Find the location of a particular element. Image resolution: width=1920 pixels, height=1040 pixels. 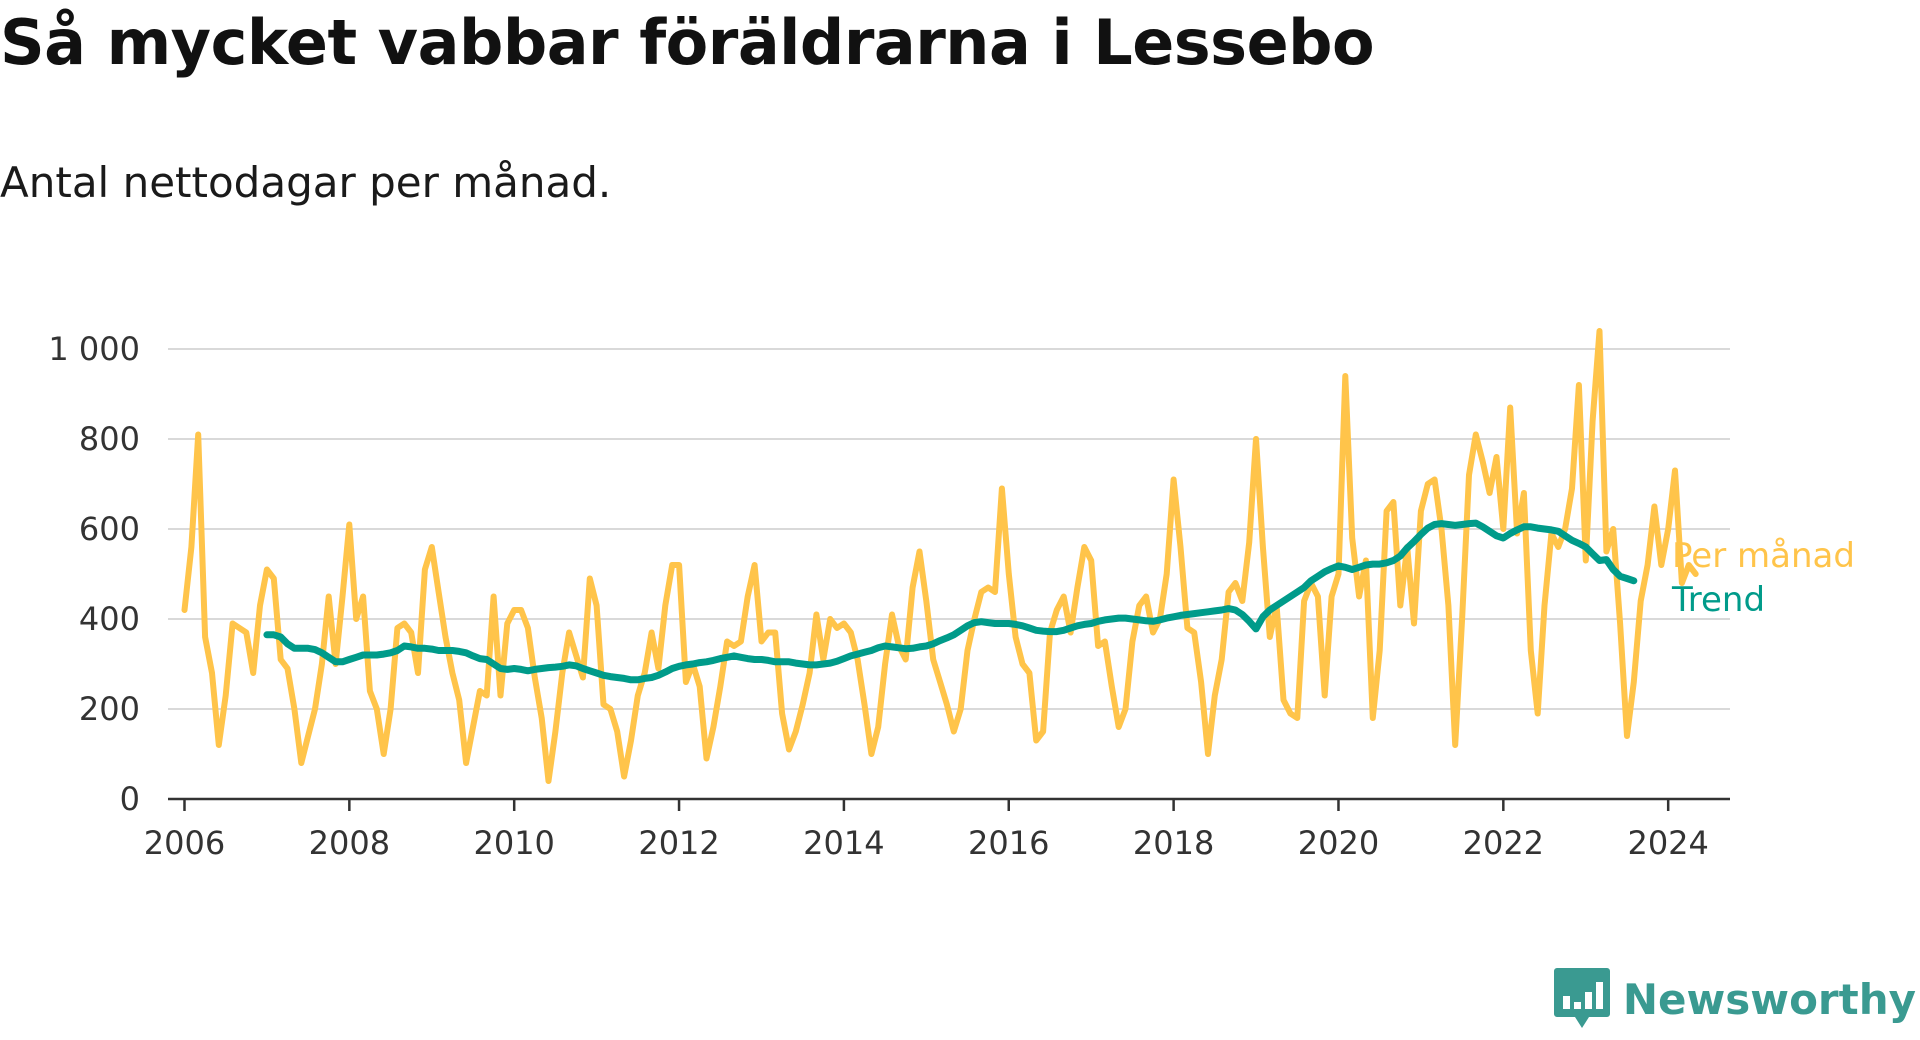

chart-title: Så mycket vabbar föräldrarna i Lessebo is located at coordinates (687, 42).